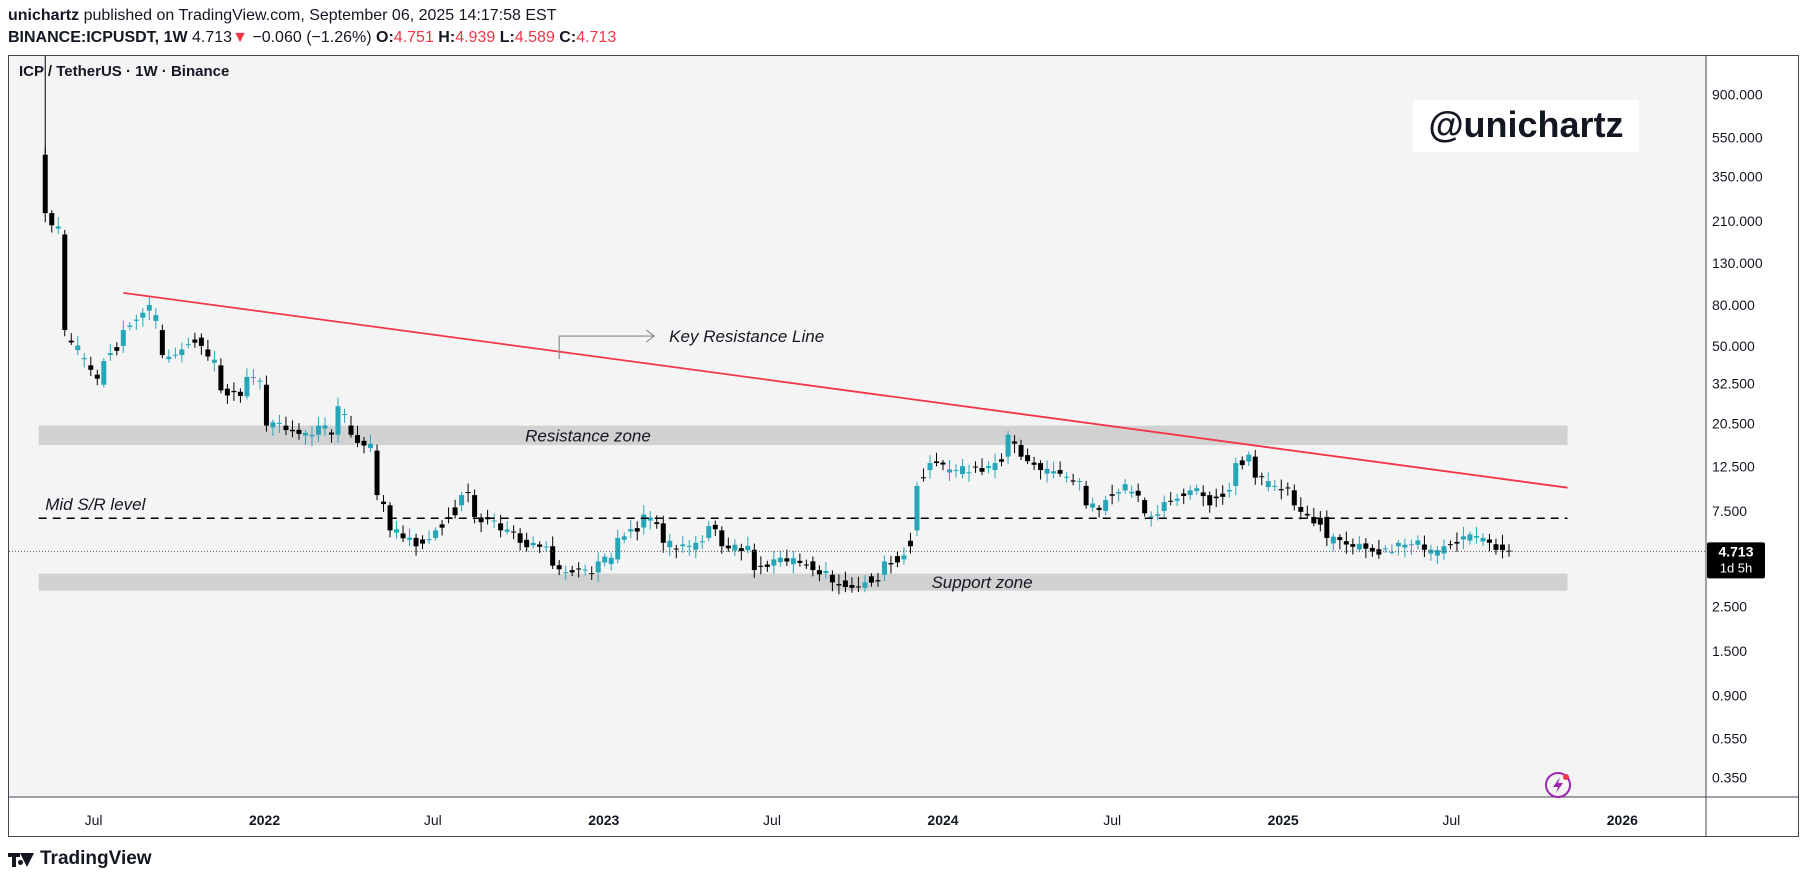 Image resolution: width=1807 pixels, height=884 pixels. What do you see at coordinates (803, 582) in the screenshot?
I see `support-zone` at bounding box center [803, 582].